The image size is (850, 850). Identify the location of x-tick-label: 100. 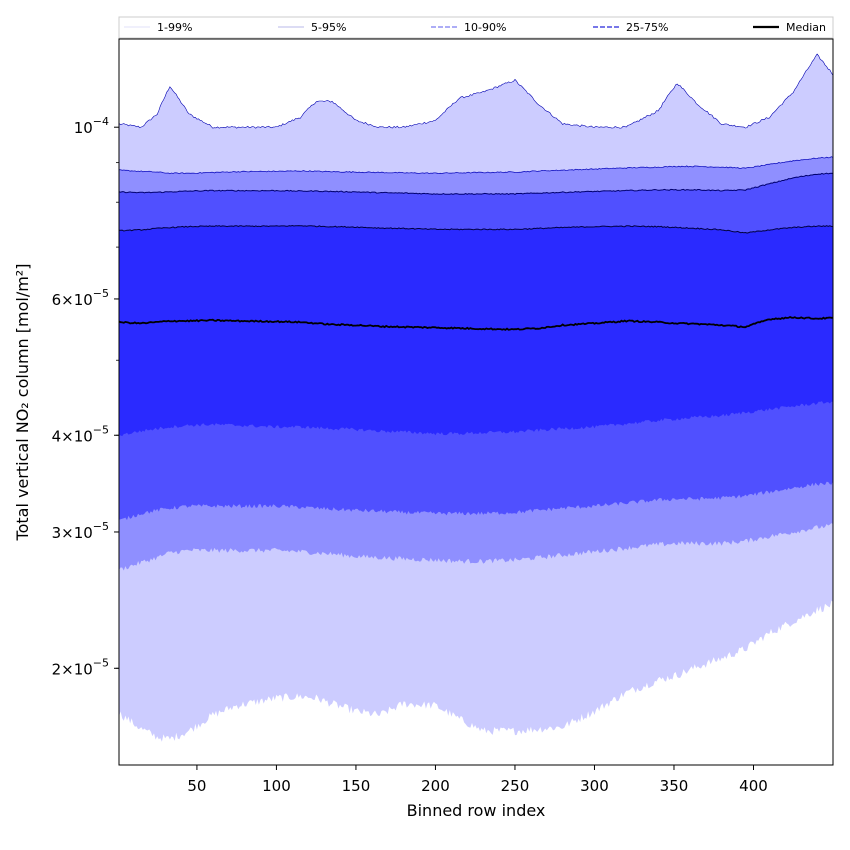
(276, 786).